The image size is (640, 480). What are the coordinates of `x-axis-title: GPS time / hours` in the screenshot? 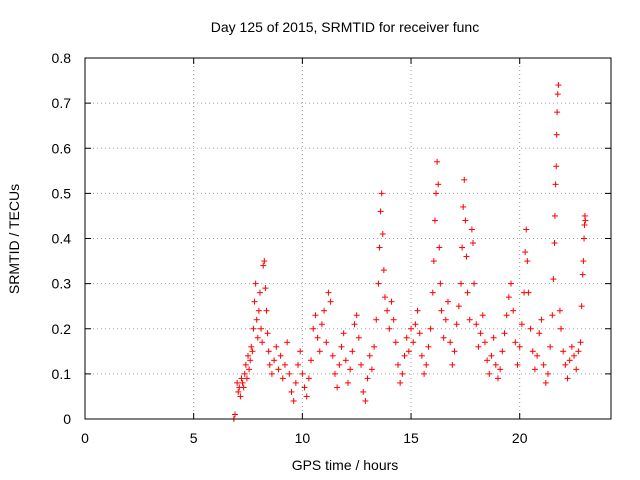 It's located at (345, 465).